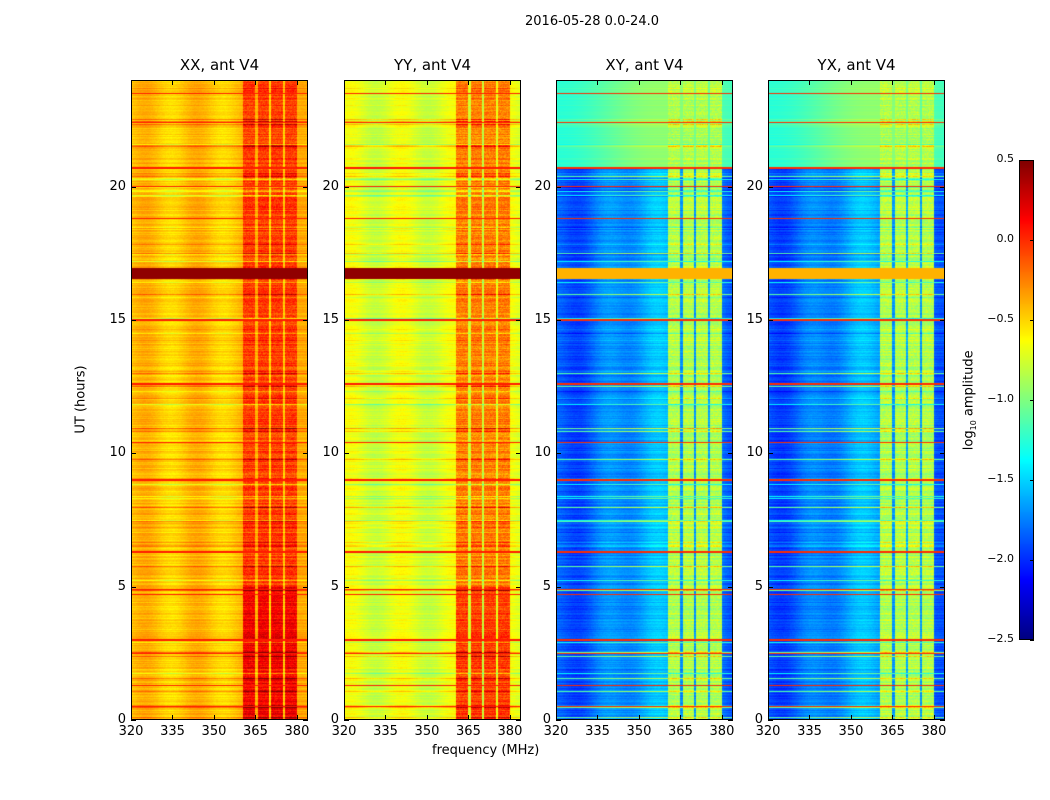 The height and width of the screenshot is (800, 1050). I want to click on x-tick-label-0-0: 320, so click(131, 731).